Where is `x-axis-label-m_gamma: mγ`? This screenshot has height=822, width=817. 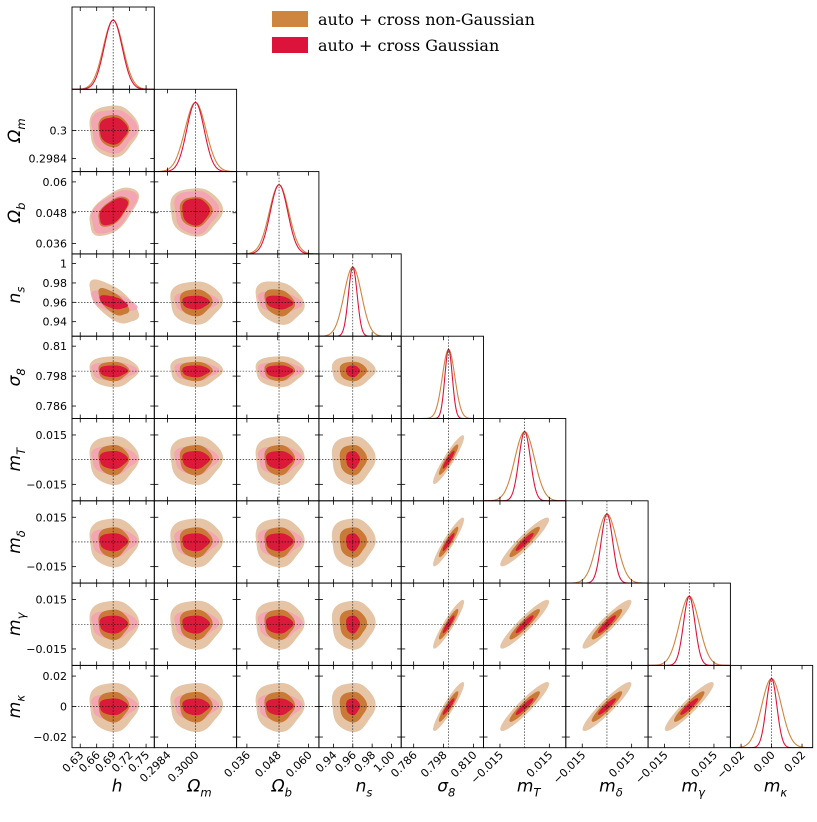
x-axis-label-m_gamma: mγ is located at coordinates (694, 788).